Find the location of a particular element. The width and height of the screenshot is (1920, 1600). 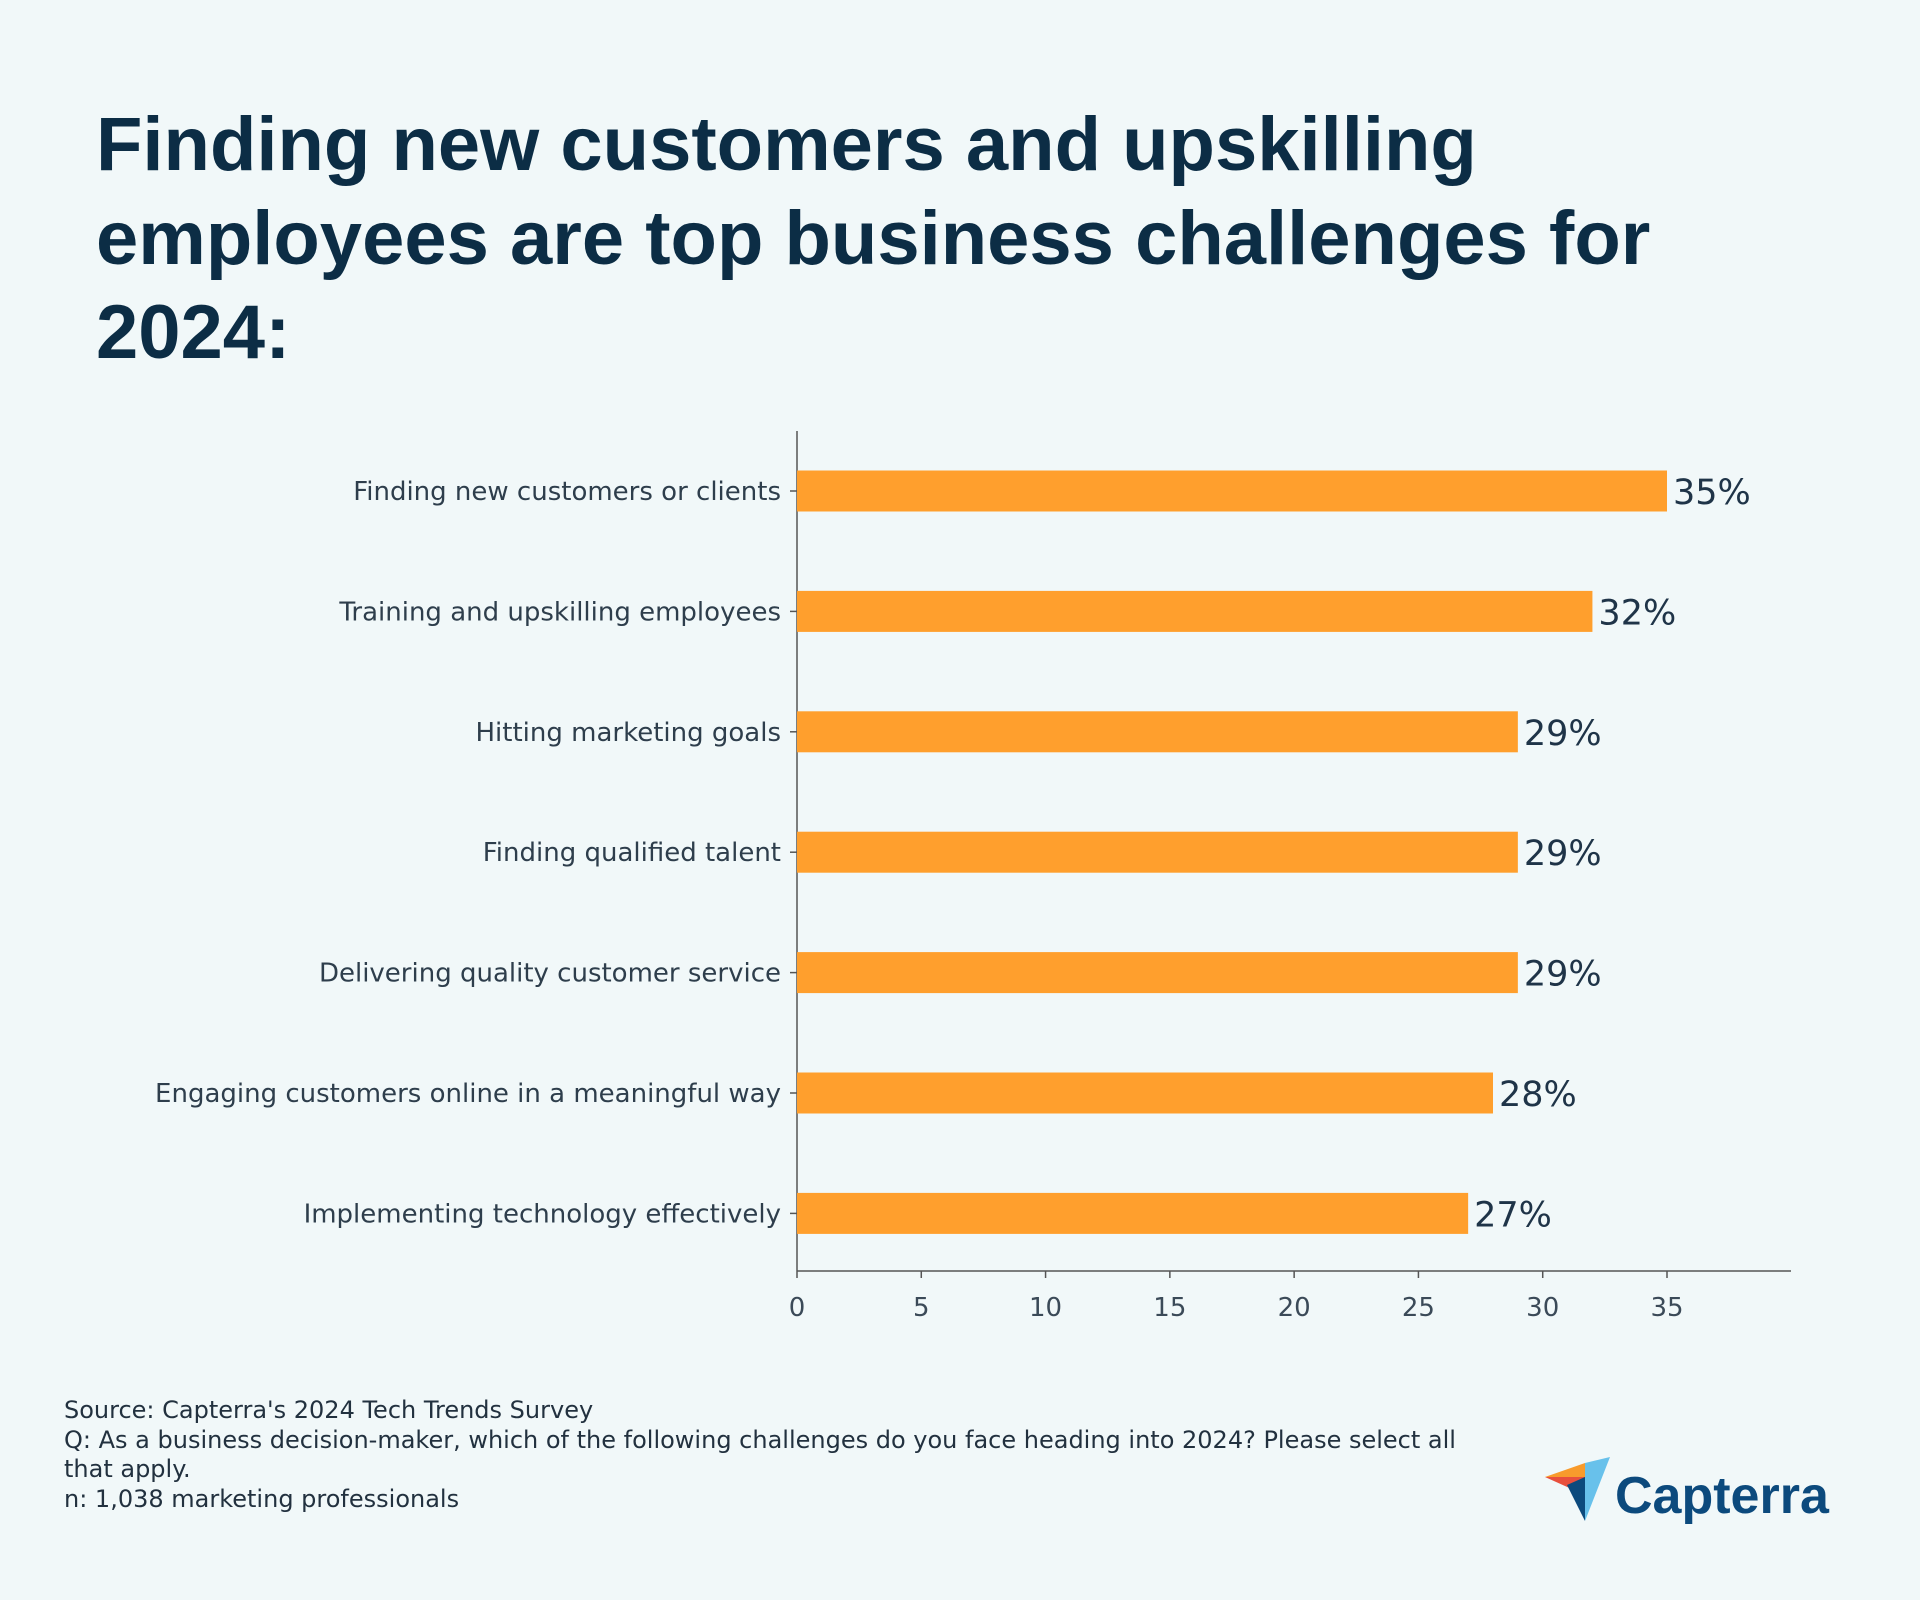

x-tick-label: 30 is located at coordinates (1542, 1308).